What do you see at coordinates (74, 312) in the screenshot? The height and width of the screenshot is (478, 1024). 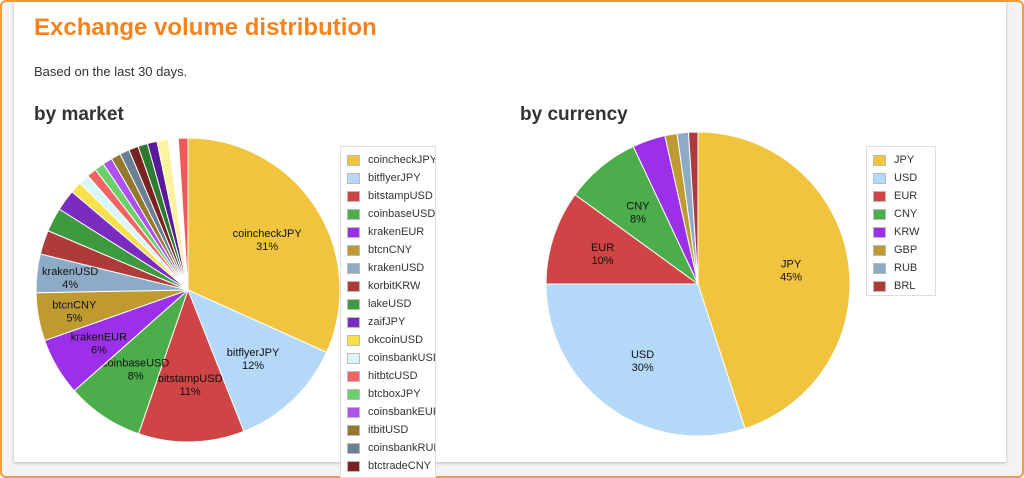 I see `slice-label-btcncny: btcnCNY 5%` at bounding box center [74, 312].